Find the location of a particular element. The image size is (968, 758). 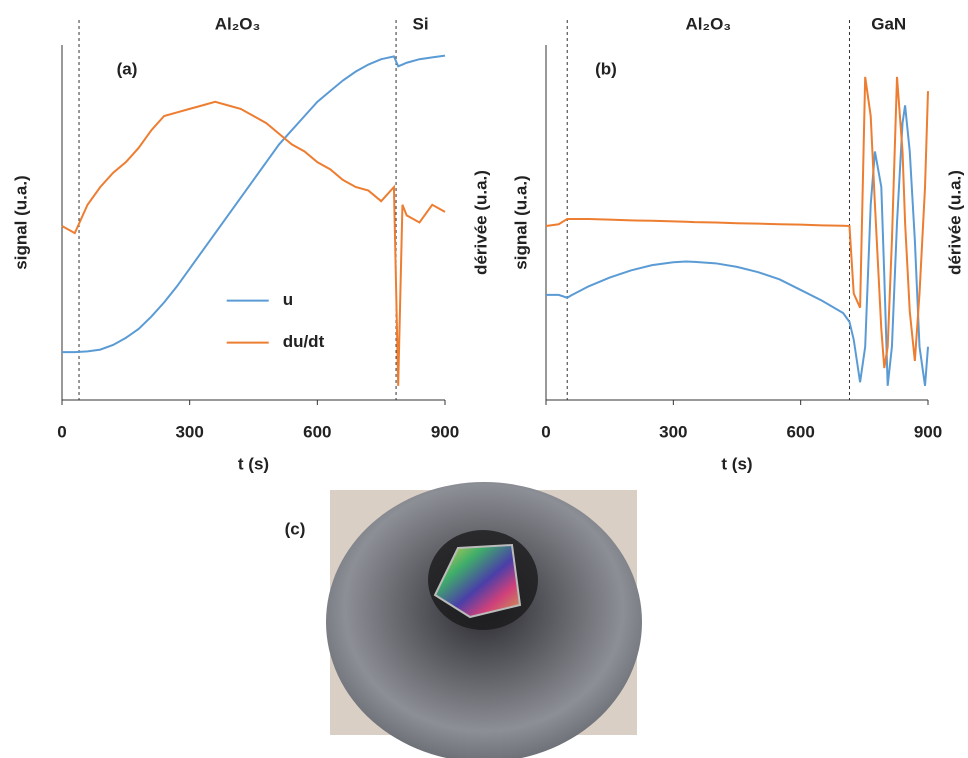

legend-label: u is located at coordinates (288, 299).